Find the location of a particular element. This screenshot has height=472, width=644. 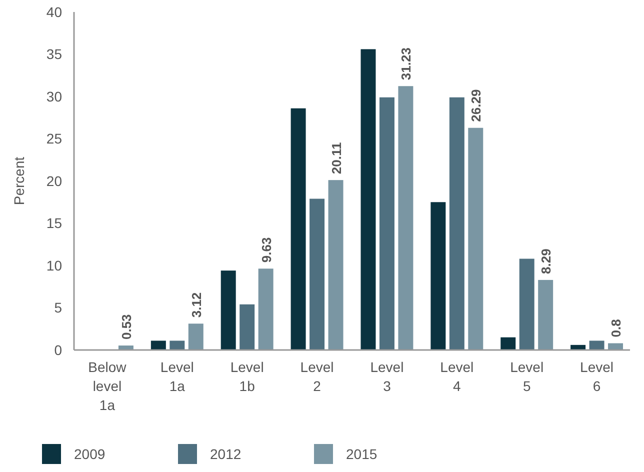

x-tick-label: Level 1a is located at coordinates (177, 376).